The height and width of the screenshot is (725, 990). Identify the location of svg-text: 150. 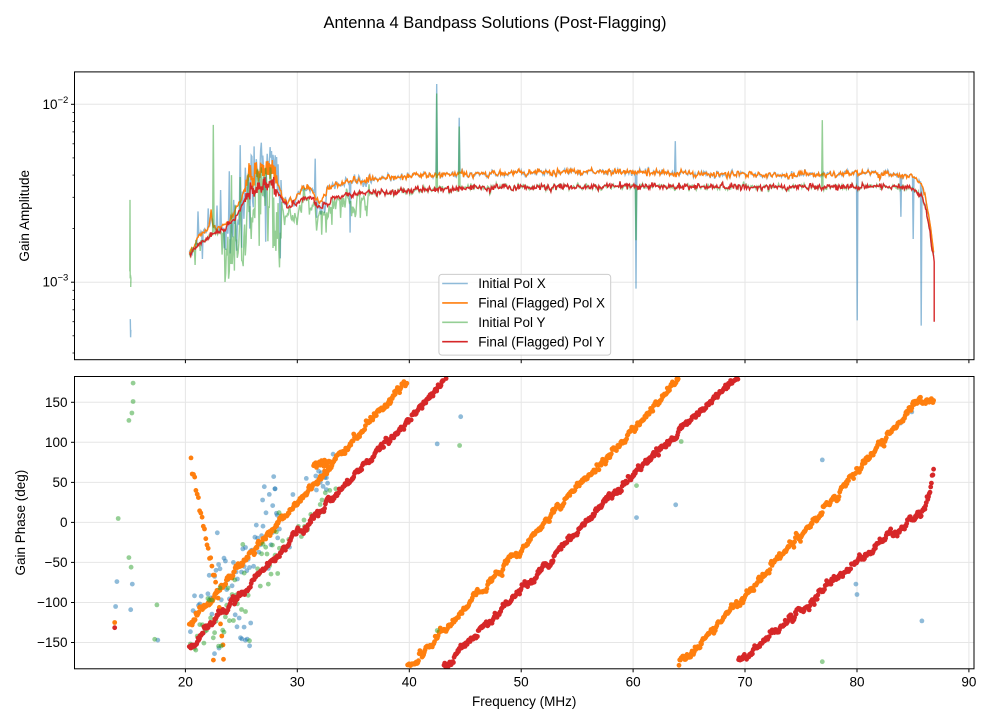
(56, 402).